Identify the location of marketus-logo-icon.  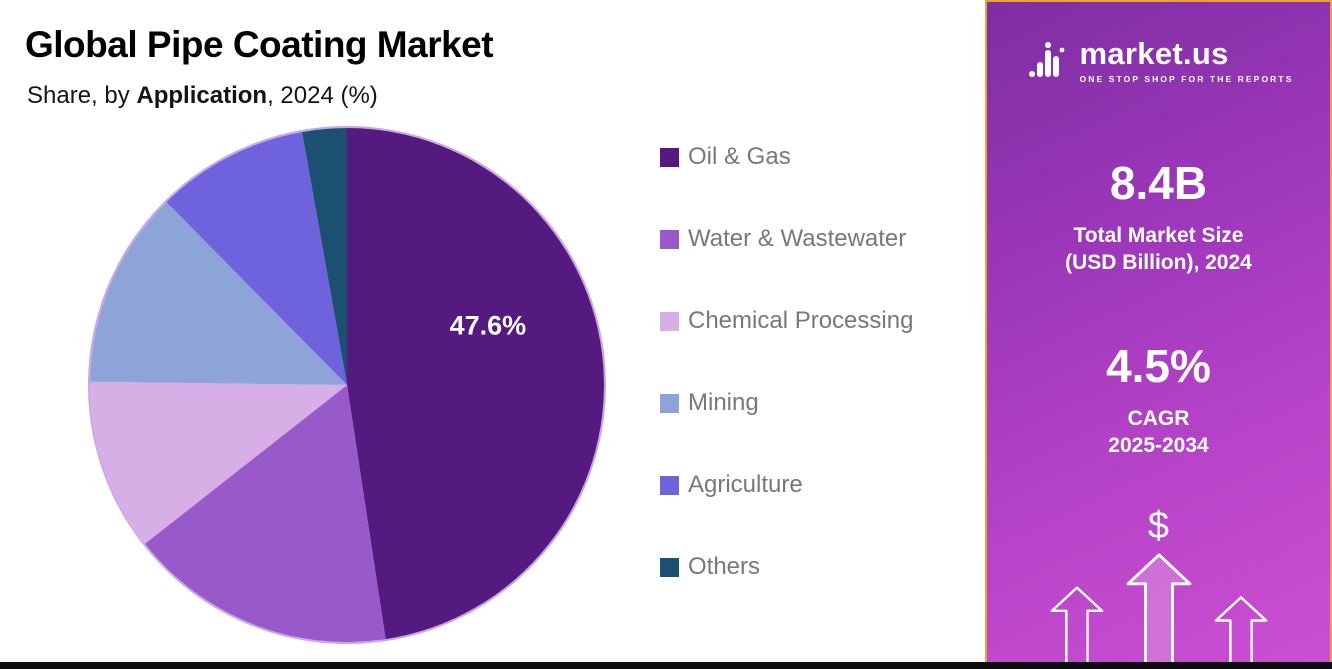
(1046, 59).